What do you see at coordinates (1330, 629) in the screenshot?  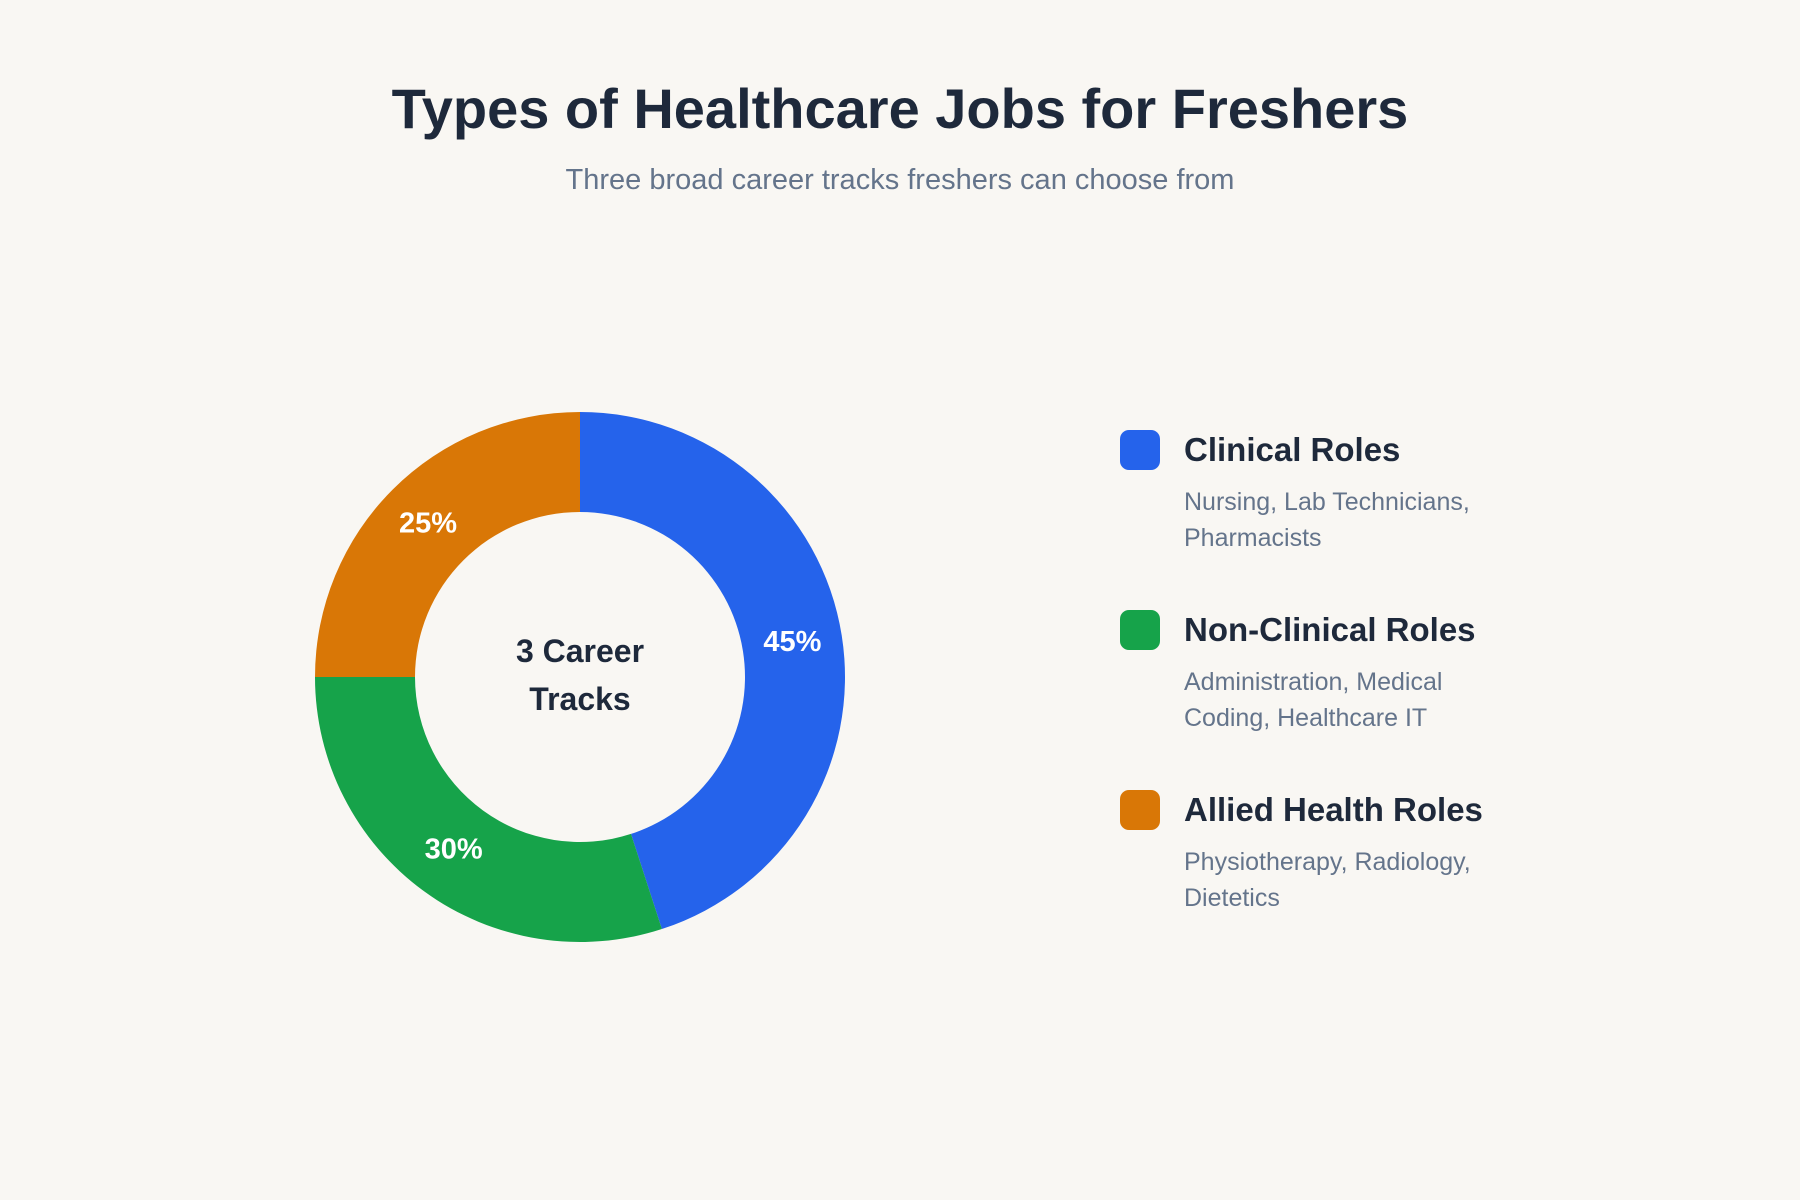 I see `legend-label: Non-Clinical Roles` at bounding box center [1330, 629].